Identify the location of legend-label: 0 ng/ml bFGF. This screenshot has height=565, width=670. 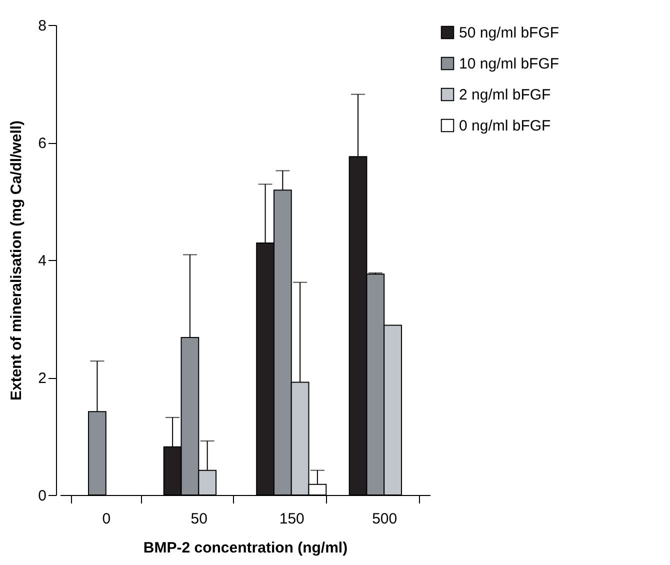
(505, 126).